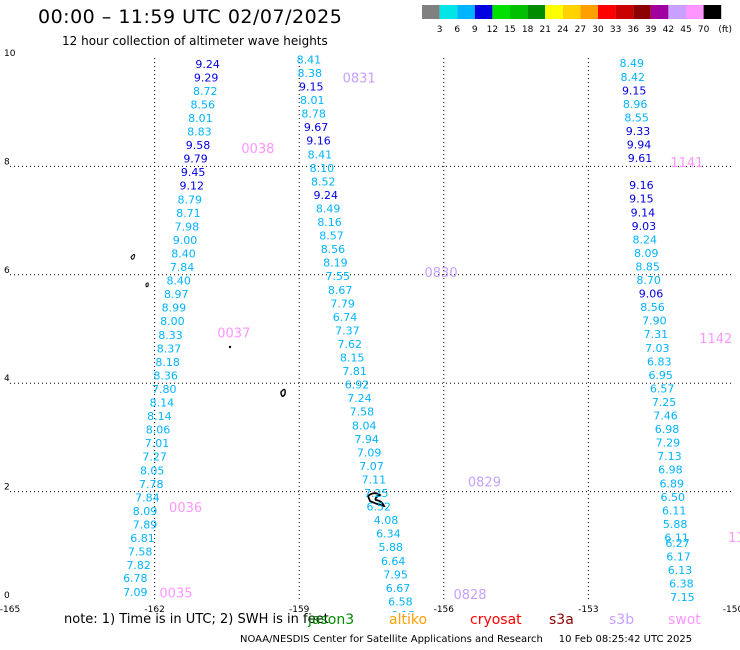 This screenshot has height=650, width=740. Describe the element at coordinates (659, 361) in the screenshot. I see `wave-height-point: 6.83` at that location.